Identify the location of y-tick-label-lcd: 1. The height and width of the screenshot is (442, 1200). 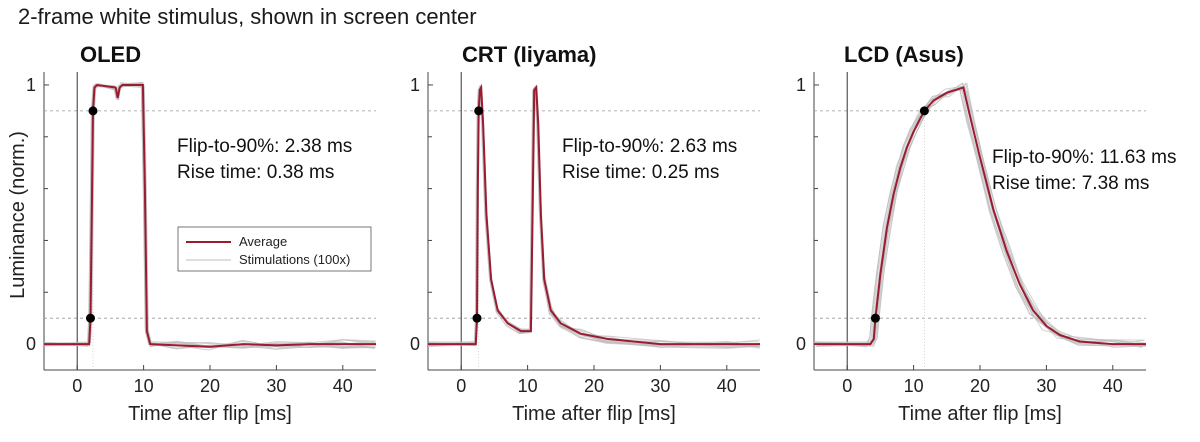
(801, 85).